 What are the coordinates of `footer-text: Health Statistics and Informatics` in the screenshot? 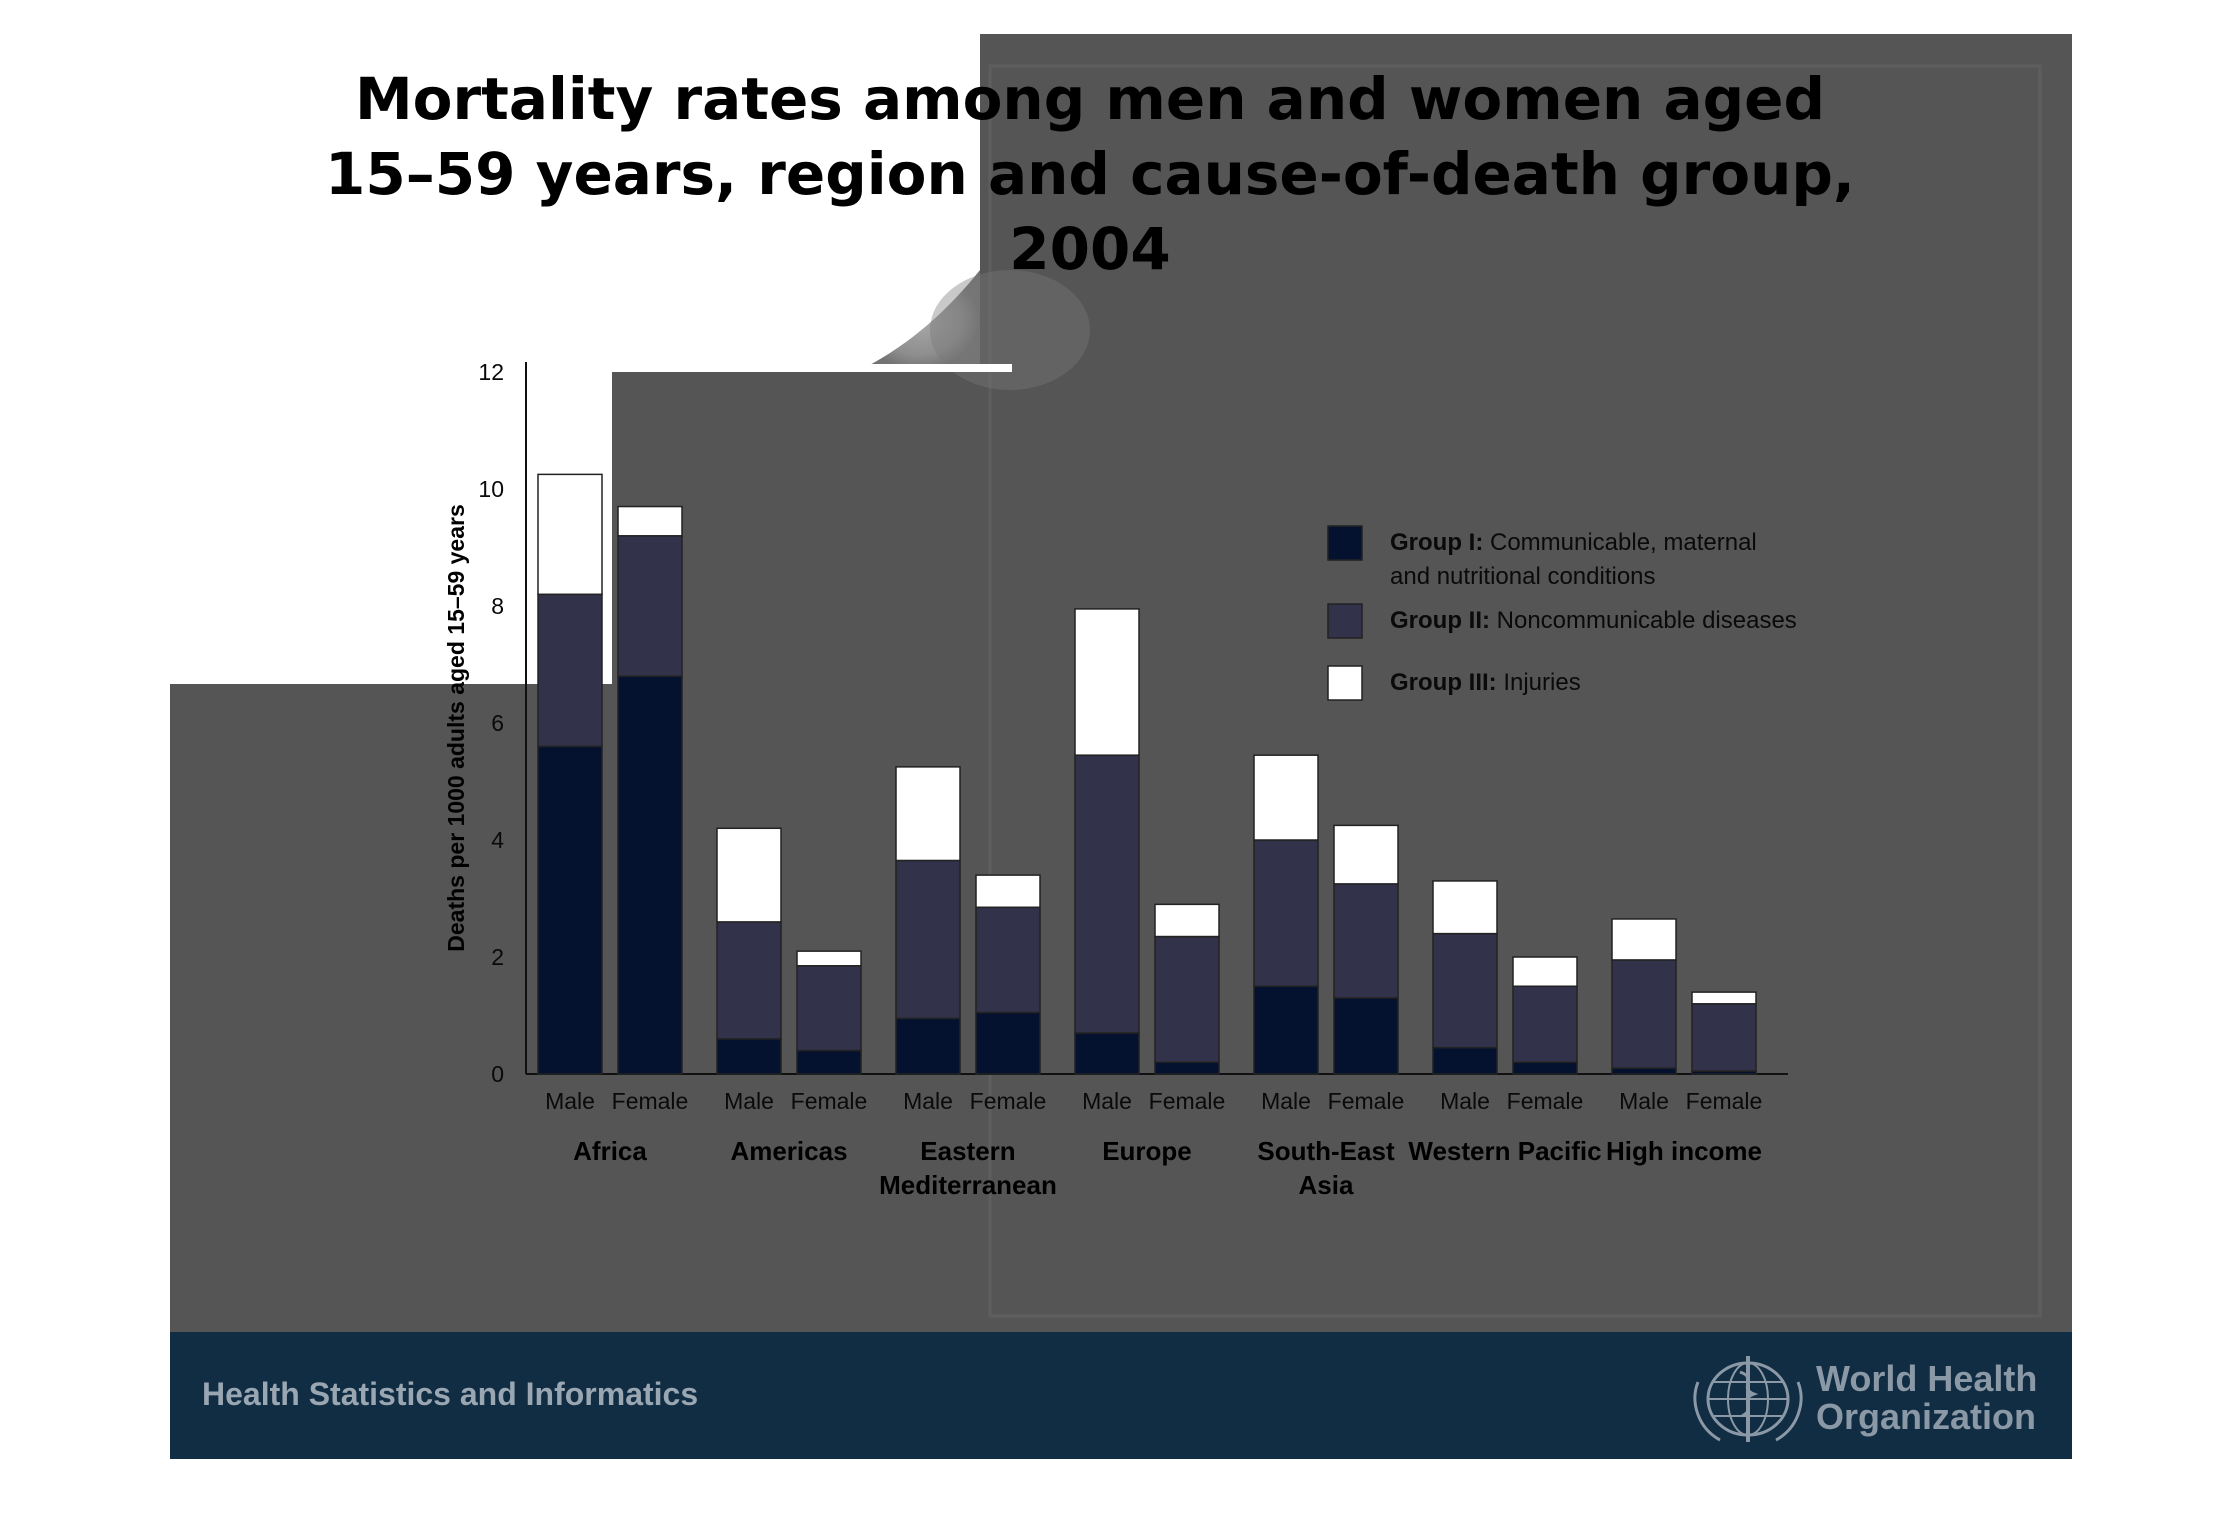 It's located at (450, 1394).